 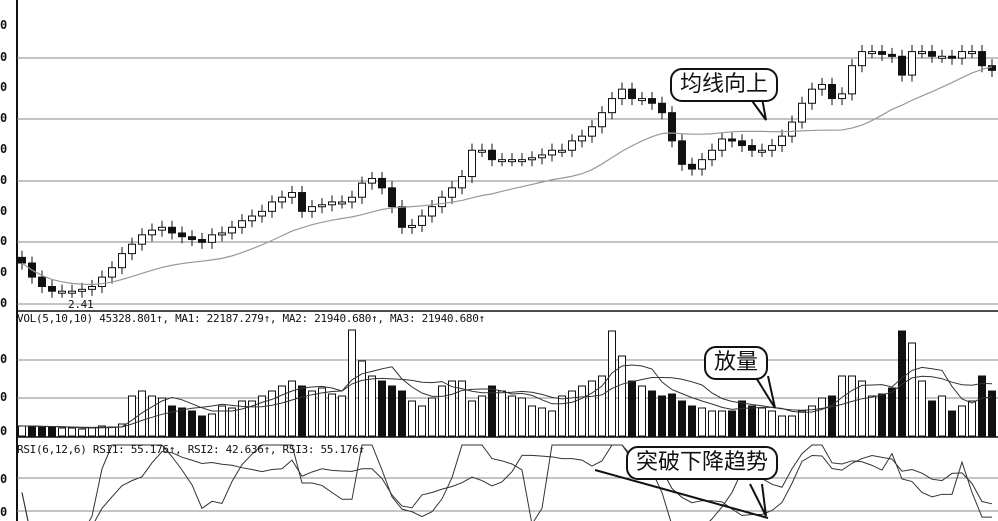 What do you see at coordinates (507, 482) in the screenshot?
I see `rsi-line` at bounding box center [507, 482].